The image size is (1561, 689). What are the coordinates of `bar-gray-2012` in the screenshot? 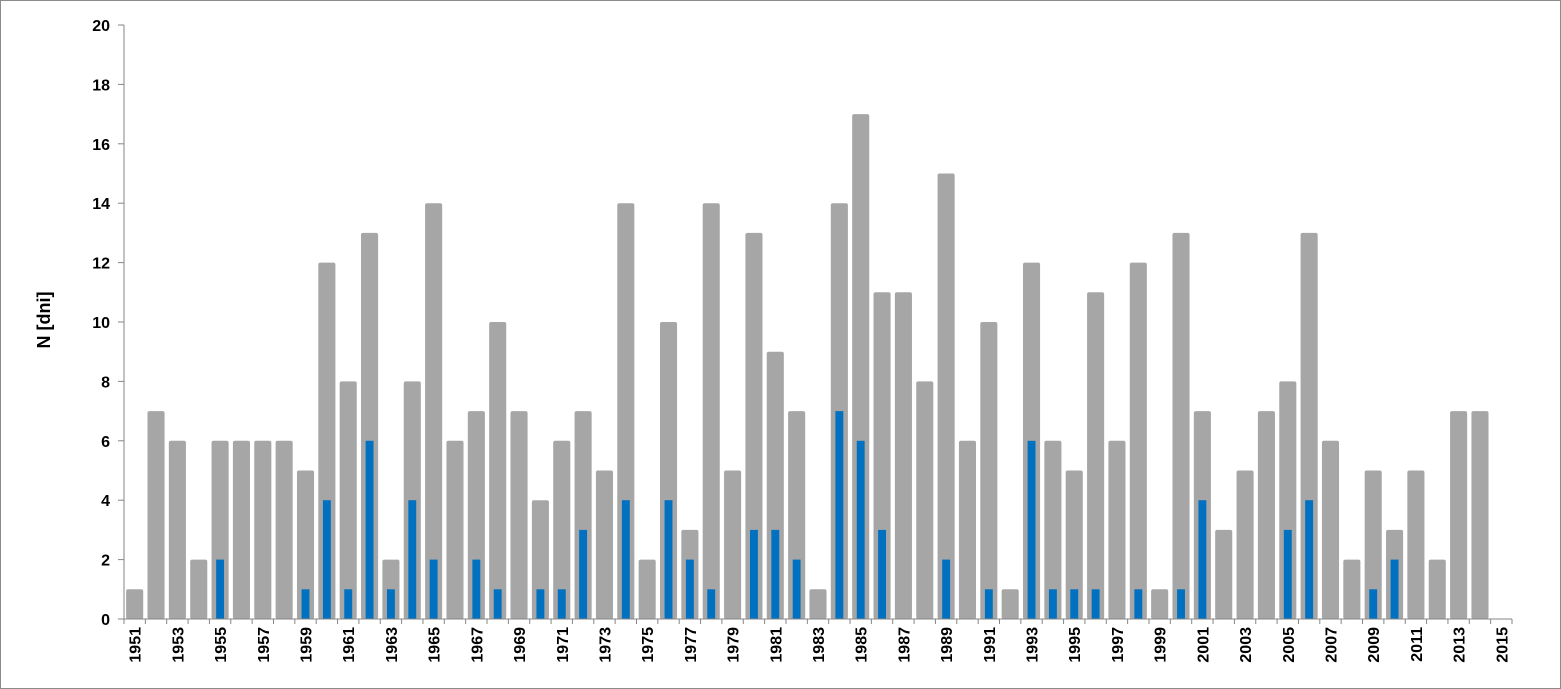 It's located at (1437, 589).